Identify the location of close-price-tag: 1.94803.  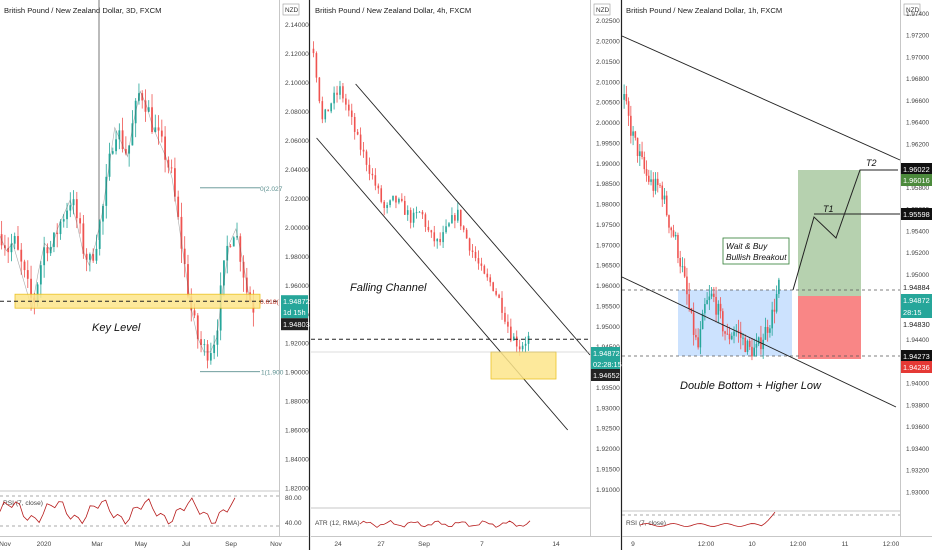
(296, 324).